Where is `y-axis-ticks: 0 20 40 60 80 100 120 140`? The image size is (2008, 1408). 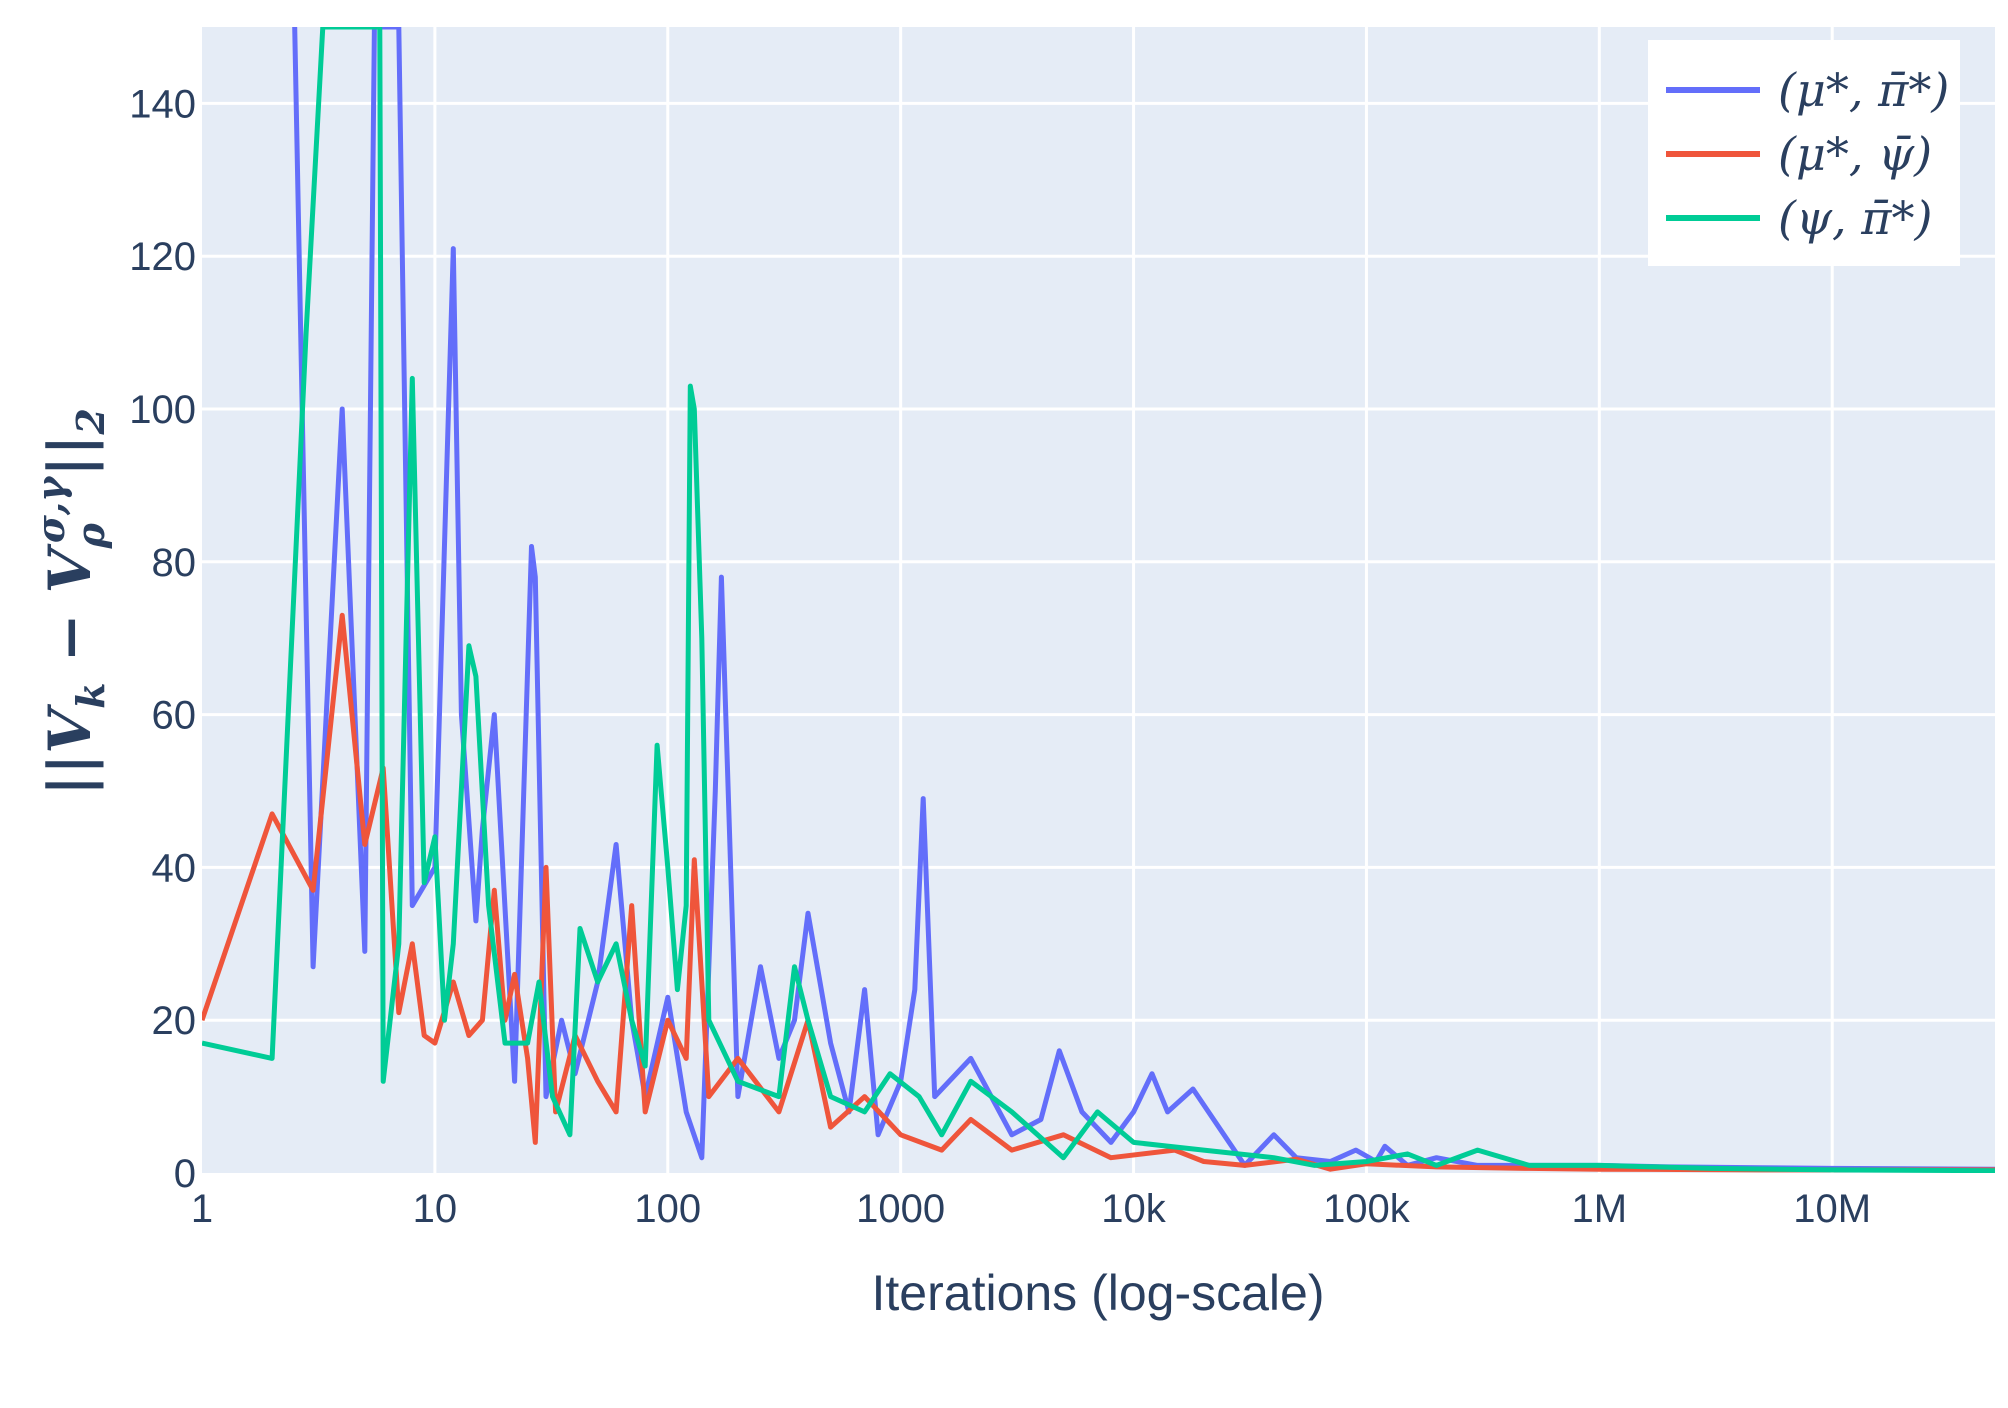 y-axis-ticks: 0 20 40 60 80 100 120 140 is located at coordinates (162, 639).